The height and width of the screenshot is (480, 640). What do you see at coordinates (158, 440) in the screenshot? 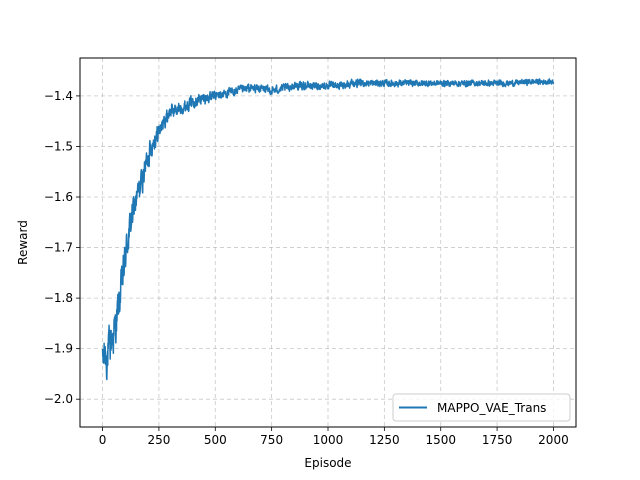
I see `x-tick-label: 250` at bounding box center [158, 440].